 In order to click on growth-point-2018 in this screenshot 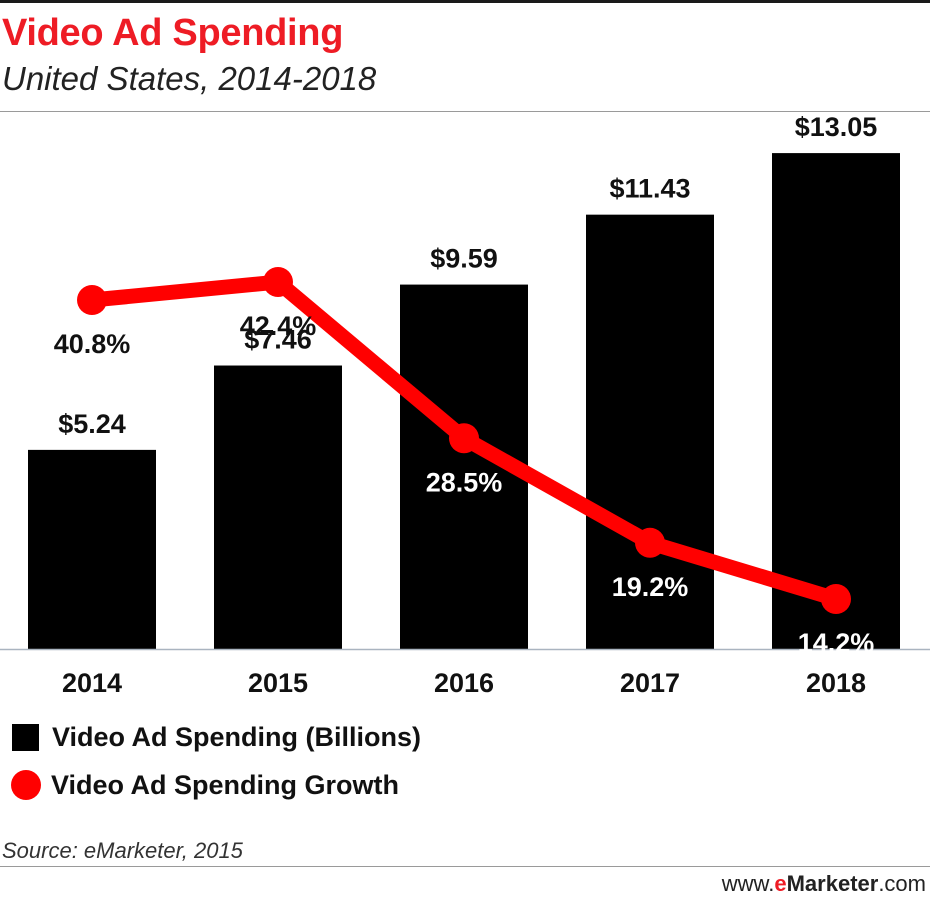, I will do `click(836, 599)`.